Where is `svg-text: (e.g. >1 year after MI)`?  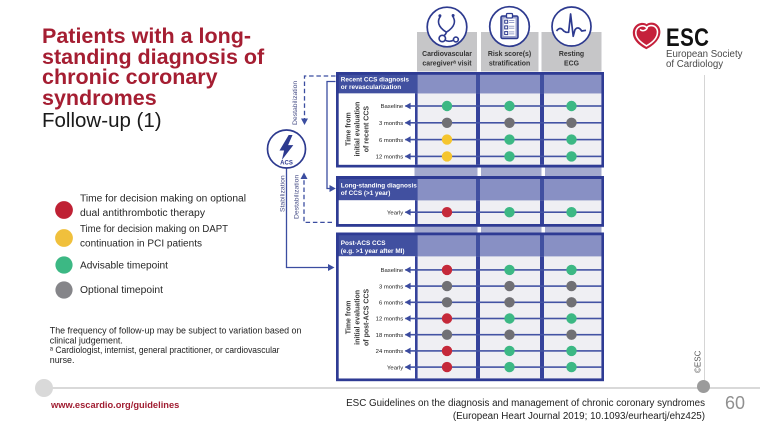 svg-text: (e.g. >1 year after MI) is located at coordinates (373, 251).